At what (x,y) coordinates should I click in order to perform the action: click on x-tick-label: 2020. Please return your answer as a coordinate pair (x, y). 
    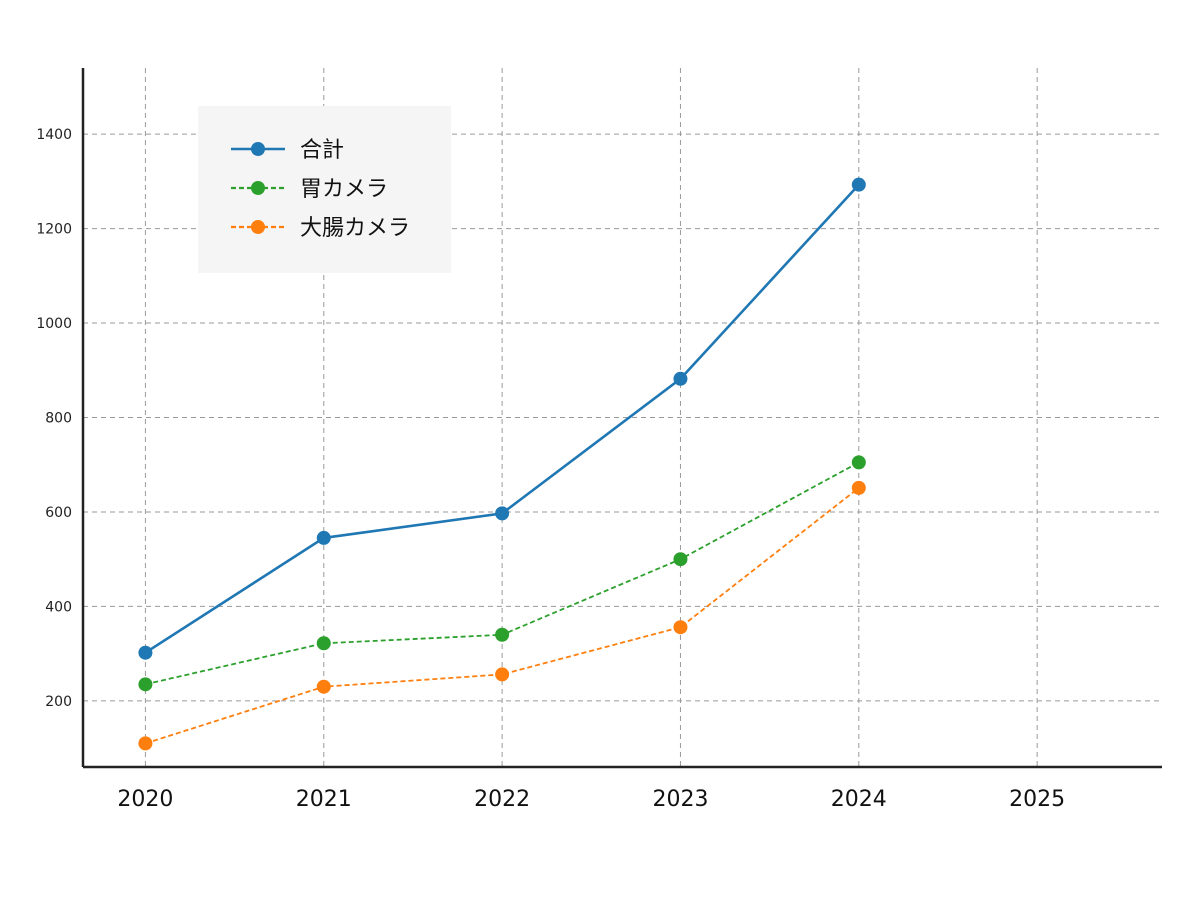
    Looking at the image, I should click on (145, 799).